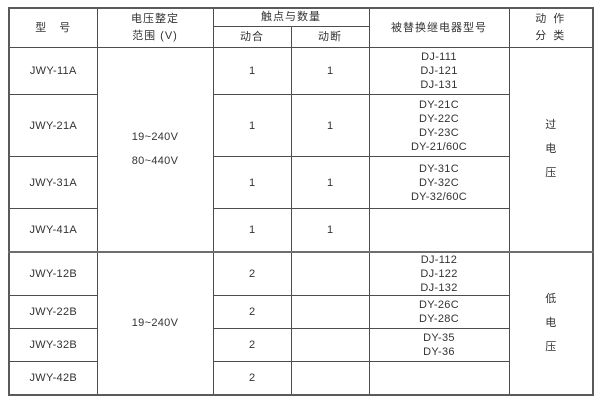 This screenshot has height=400, width=600. I want to click on table-row: JWY-42B 2, so click(300, 378).